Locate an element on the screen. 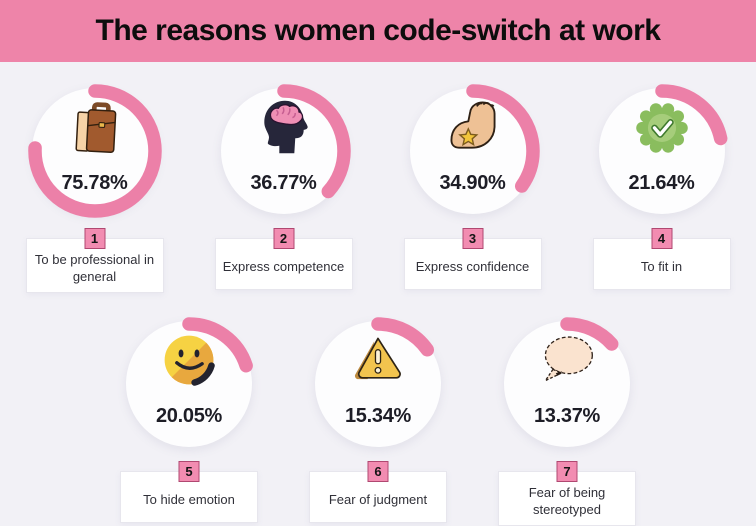  reason-label-box: 5 To hide emotion is located at coordinates (189, 491).